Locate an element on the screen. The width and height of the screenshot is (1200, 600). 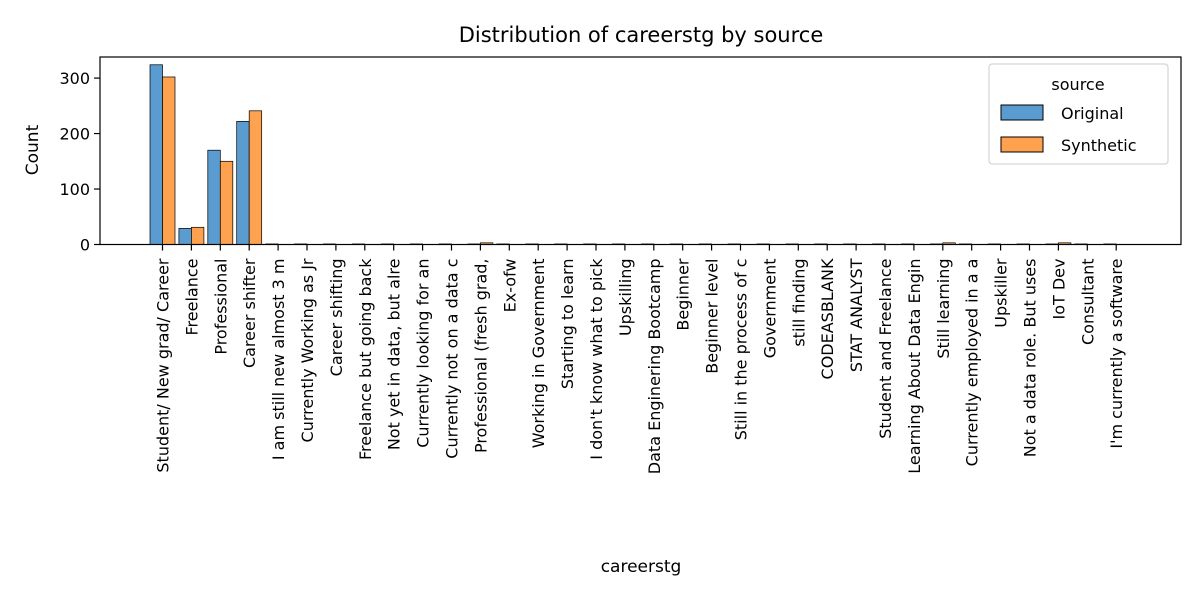
x-tick-label: Working in Government is located at coordinates (538, 354).